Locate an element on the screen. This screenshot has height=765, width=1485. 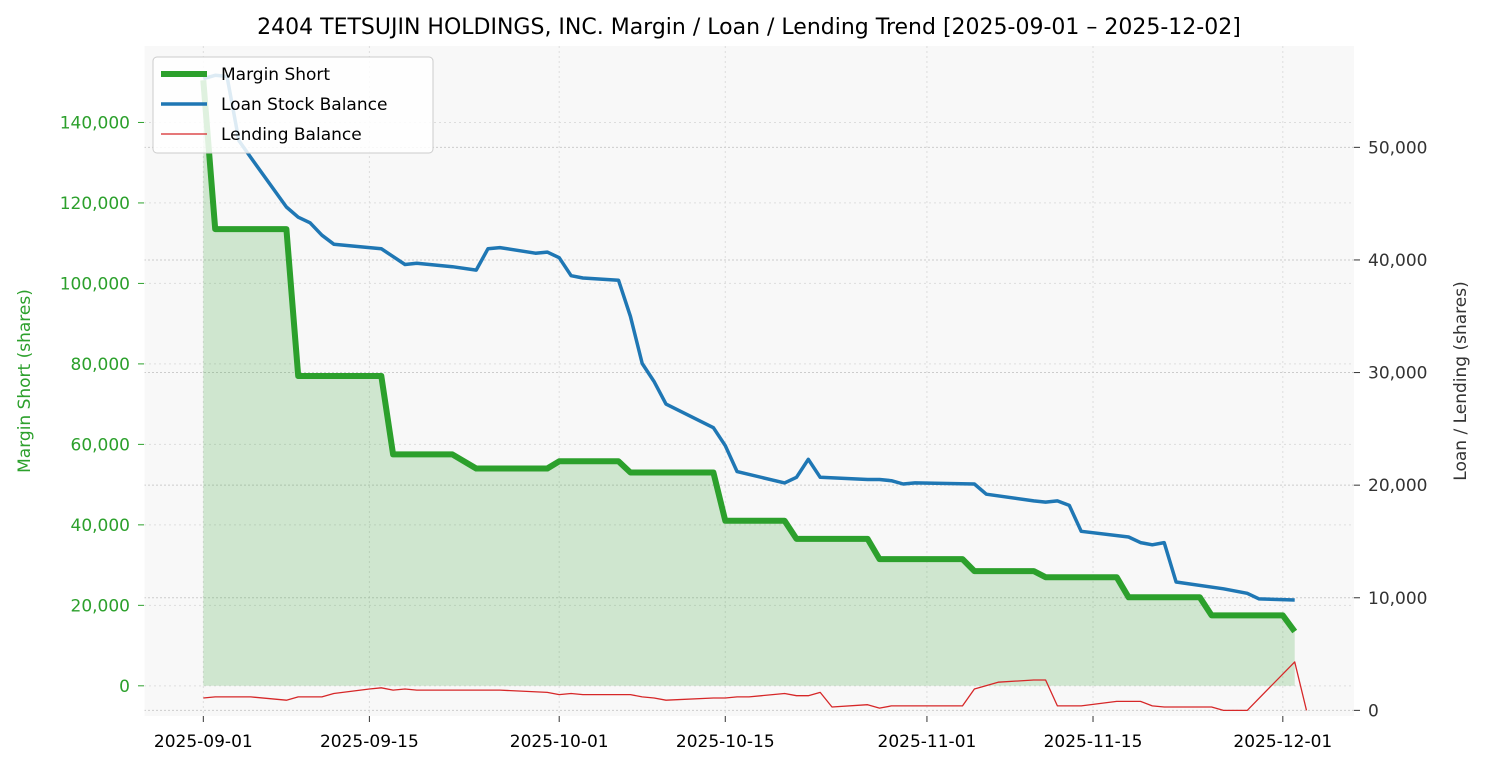
x-tick-label-4: 2025-11-01 is located at coordinates (927, 742).